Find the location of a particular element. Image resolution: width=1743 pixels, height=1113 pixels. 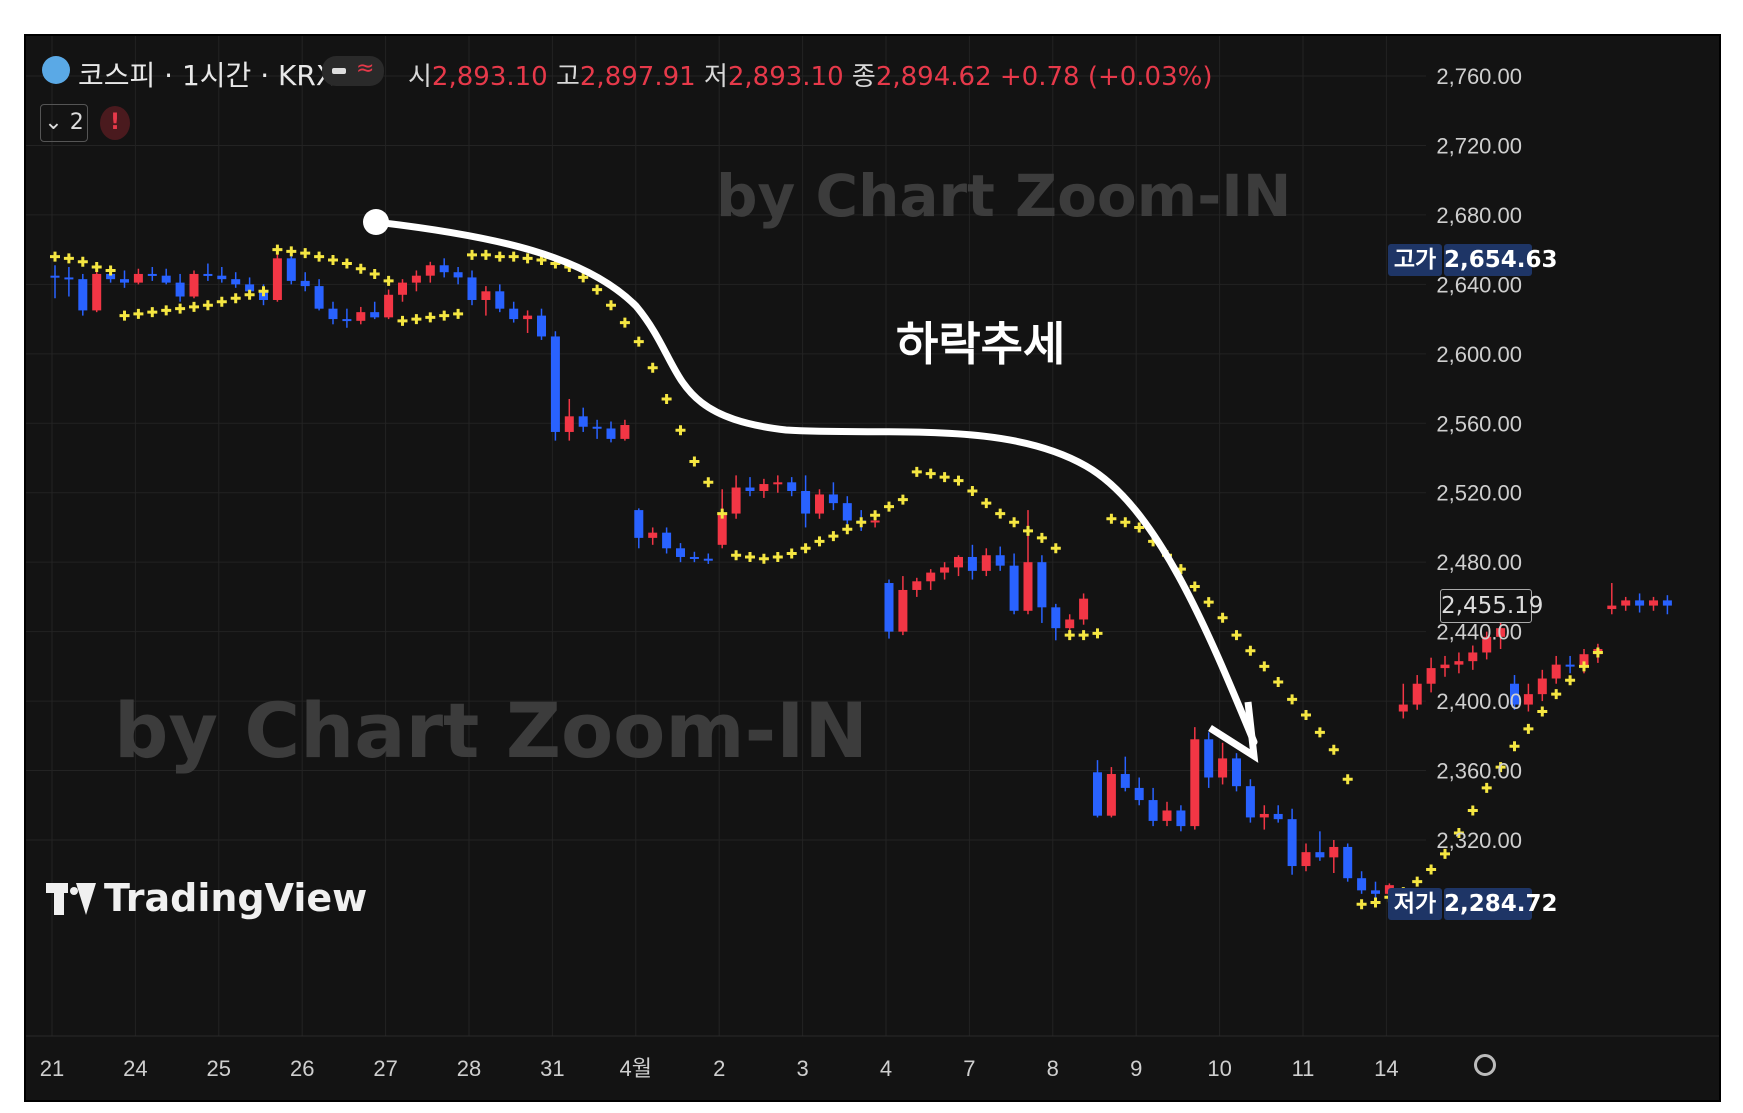

y-tick-label: 2,640.00 is located at coordinates (1479, 284).